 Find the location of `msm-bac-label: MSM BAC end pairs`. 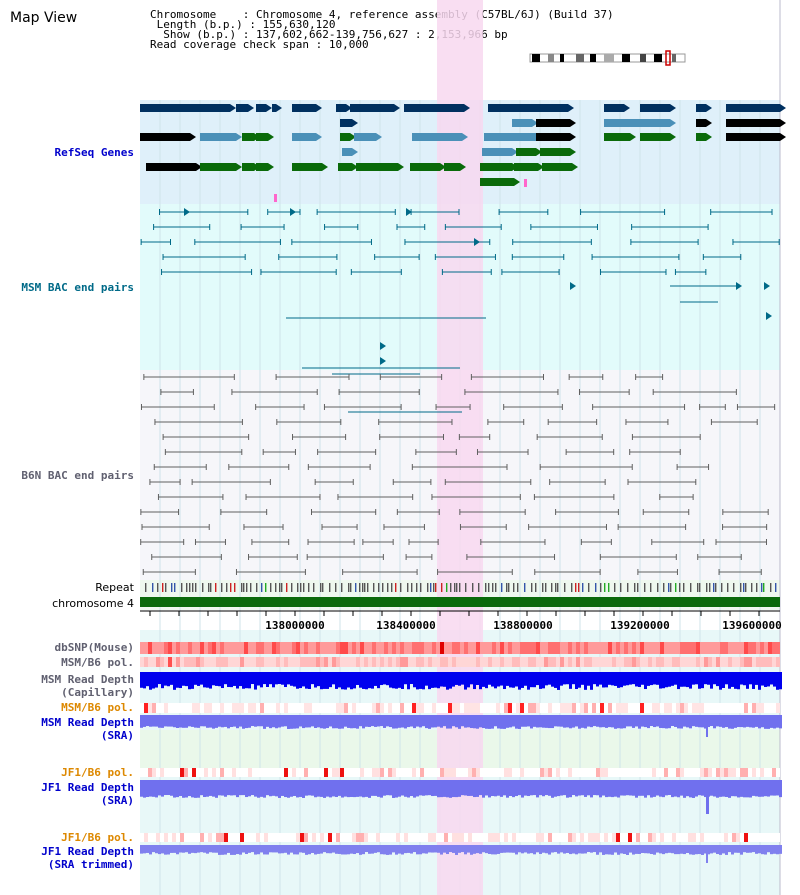

msm-bac-label: MSM BAC end pairs is located at coordinates (77, 287).